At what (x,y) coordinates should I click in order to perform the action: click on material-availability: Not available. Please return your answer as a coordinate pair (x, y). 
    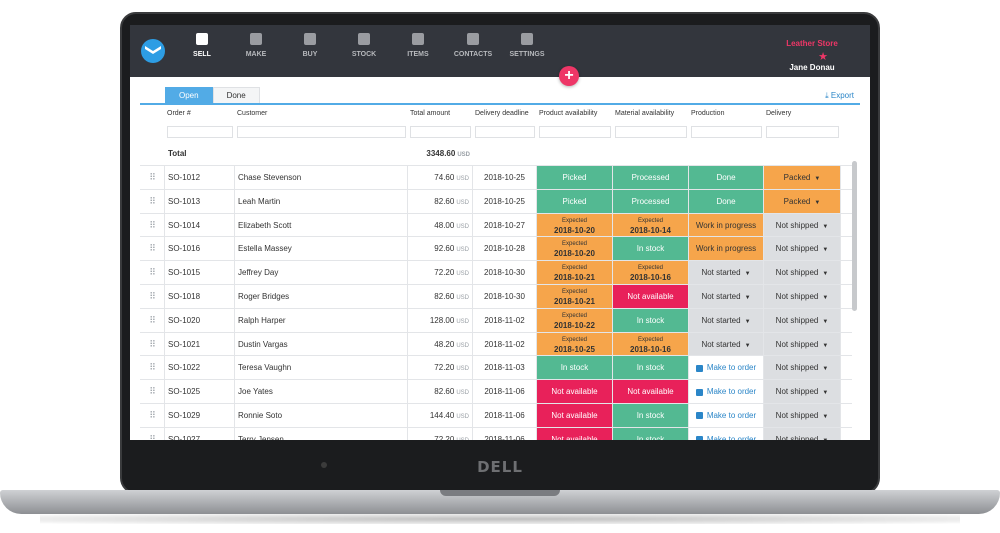
    Looking at the image, I should click on (651, 296).